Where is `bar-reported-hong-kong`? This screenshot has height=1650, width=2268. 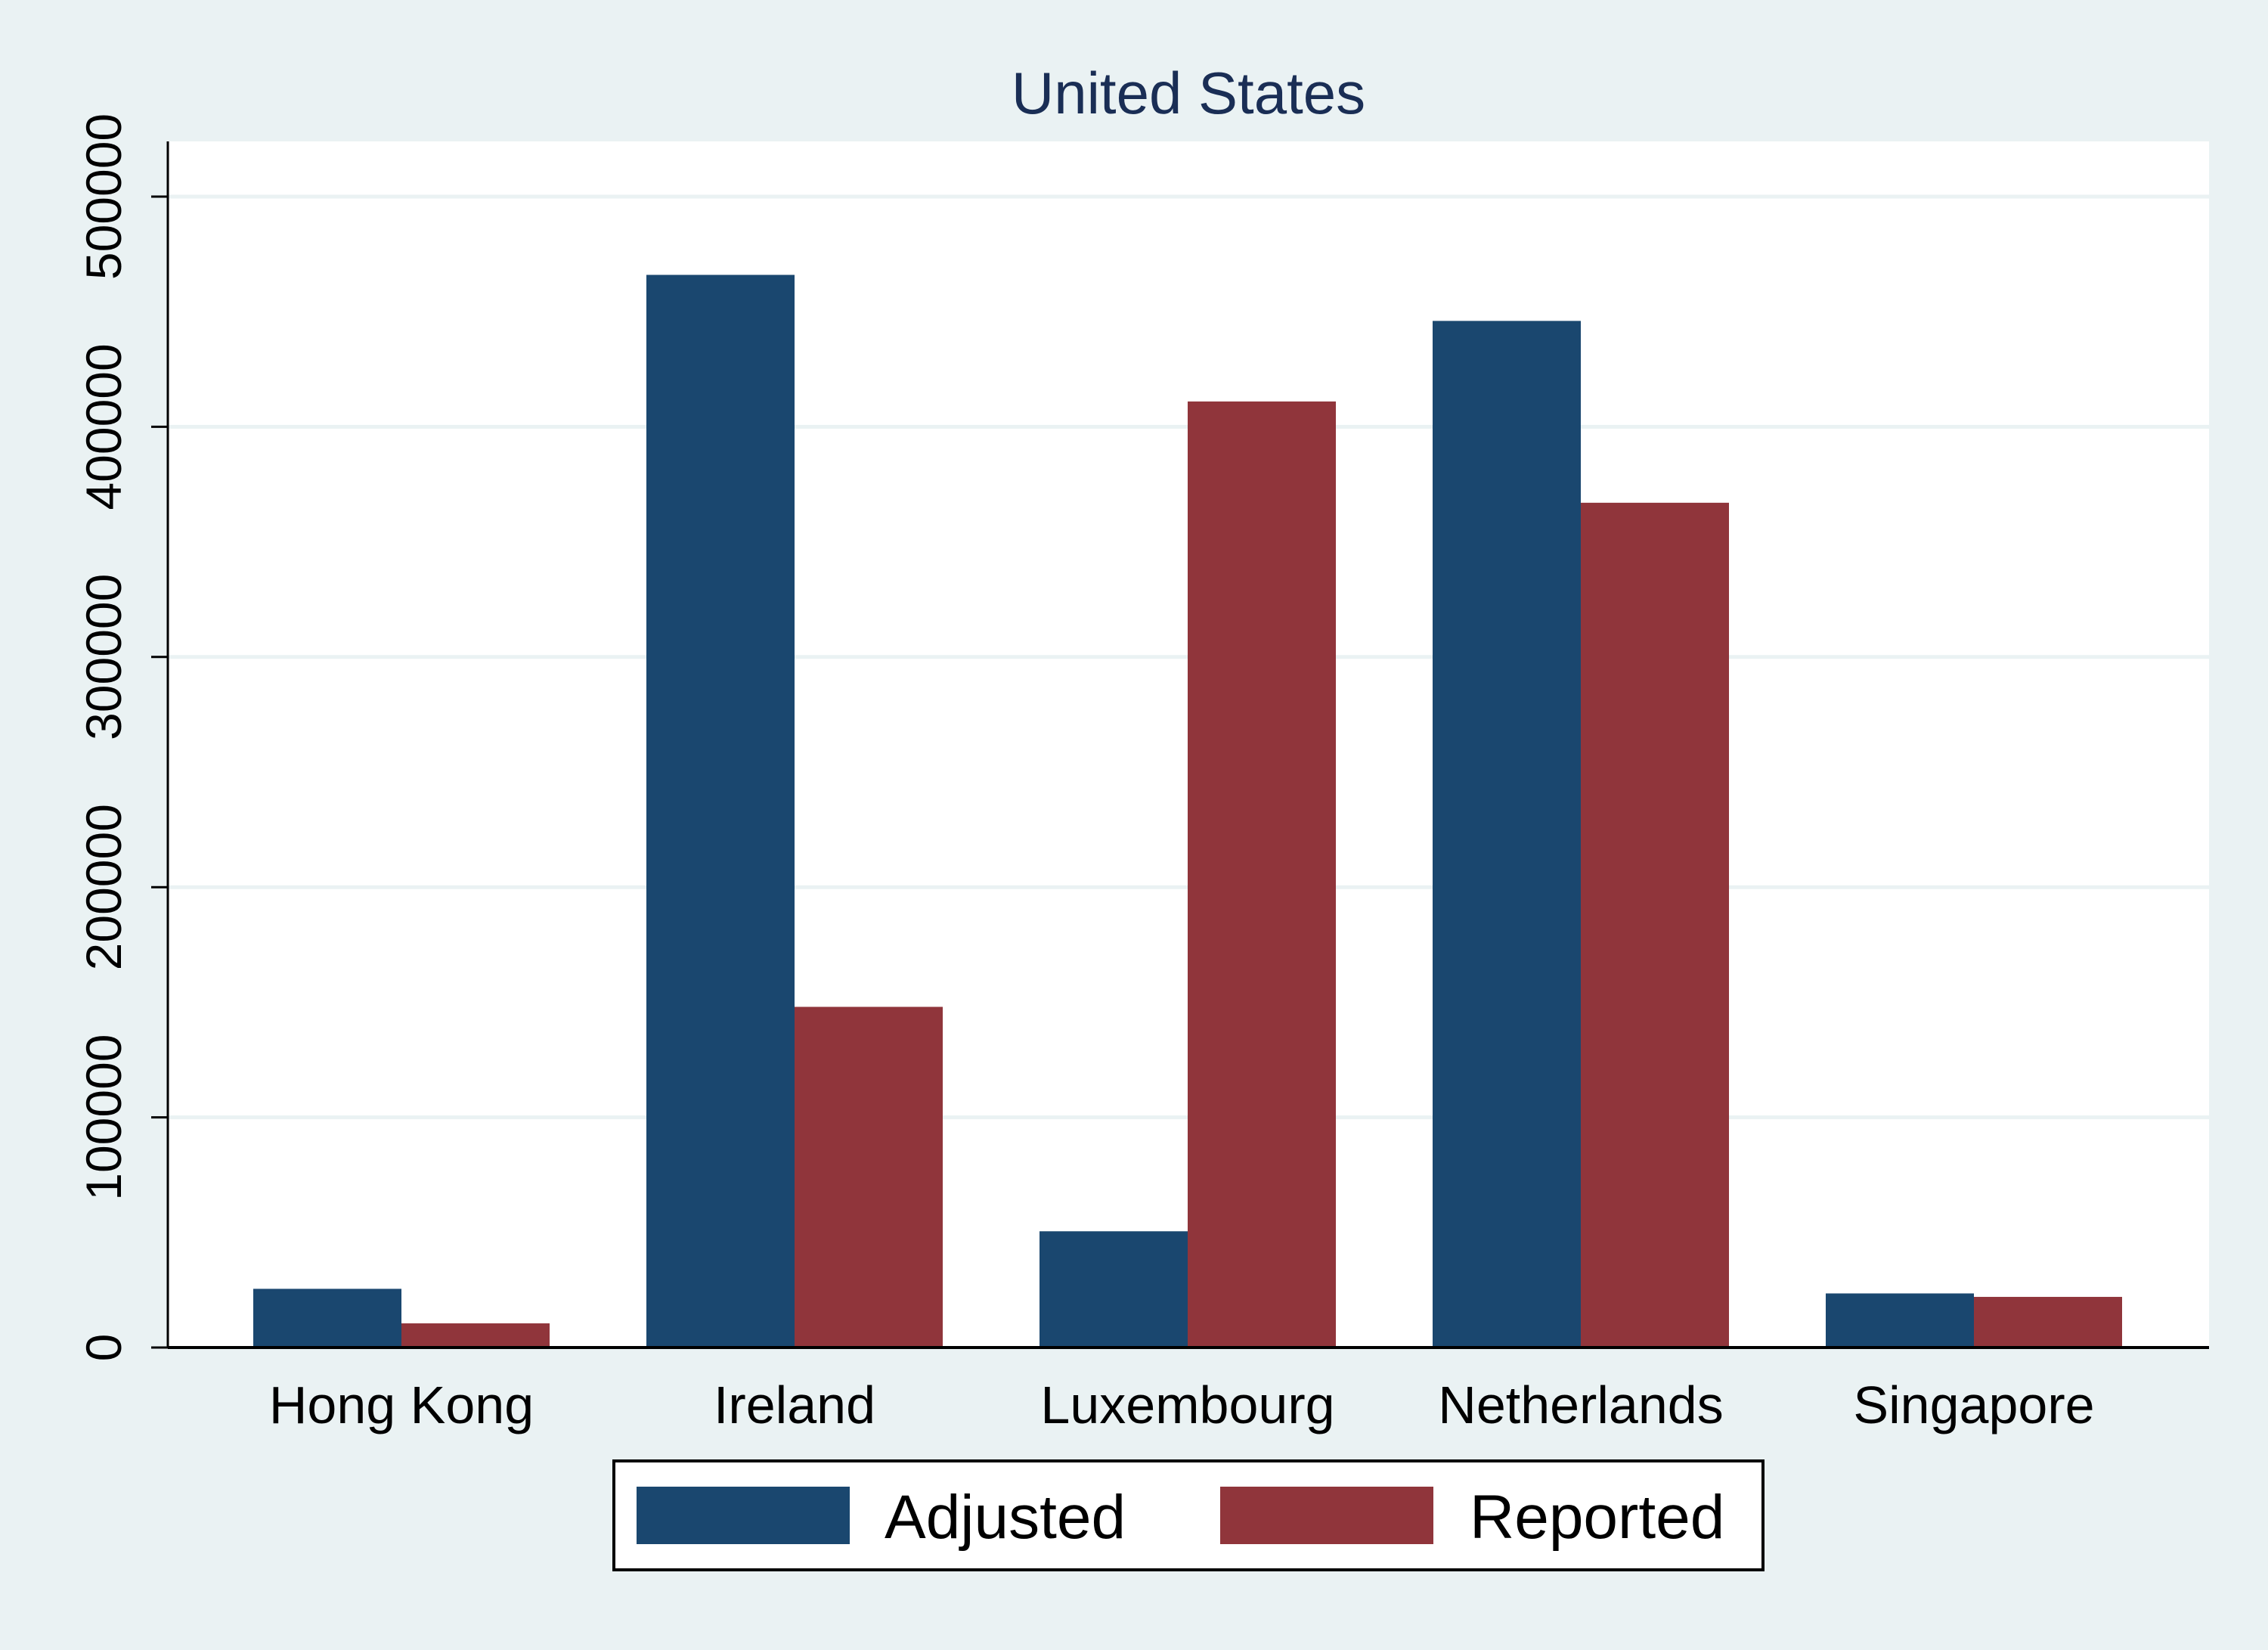
bar-reported-hong-kong is located at coordinates (475, 1335).